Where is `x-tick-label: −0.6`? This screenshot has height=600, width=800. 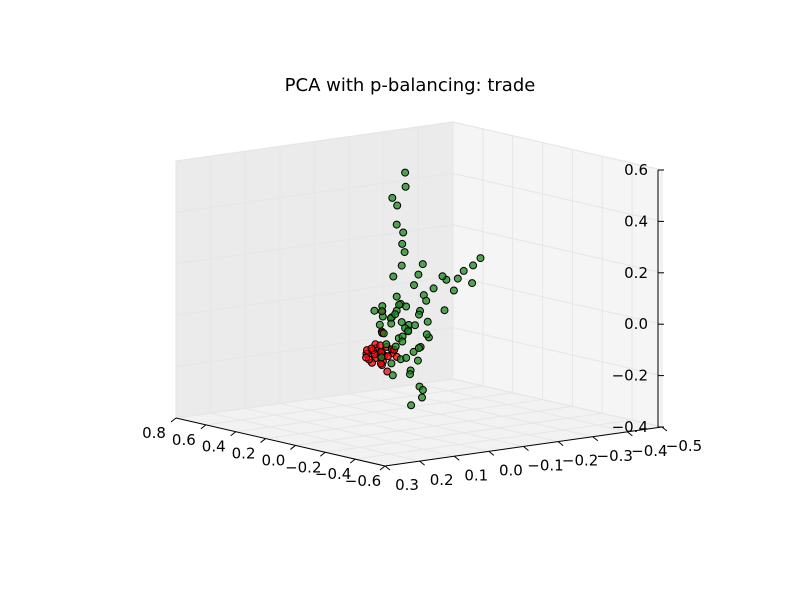
x-tick-label: −0.6 is located at coordinates (363, 481).